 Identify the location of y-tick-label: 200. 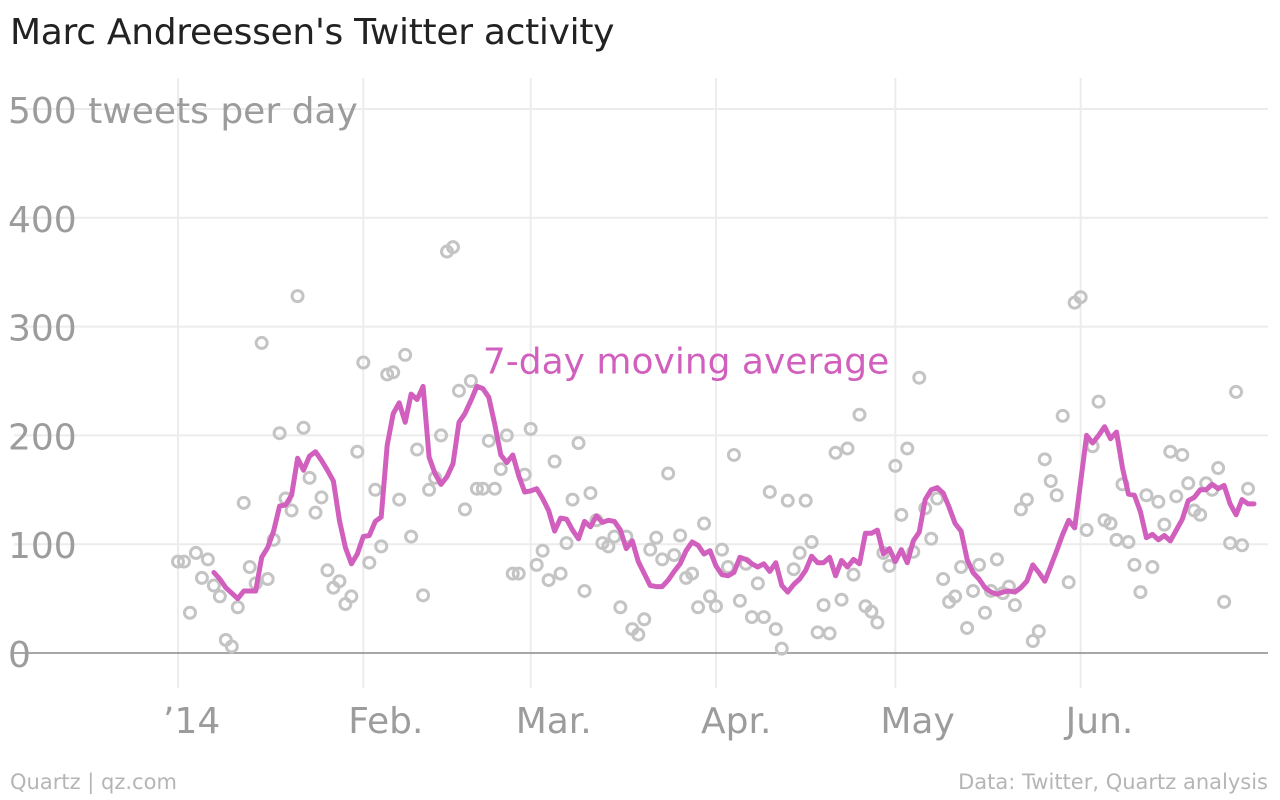
(42, 437).